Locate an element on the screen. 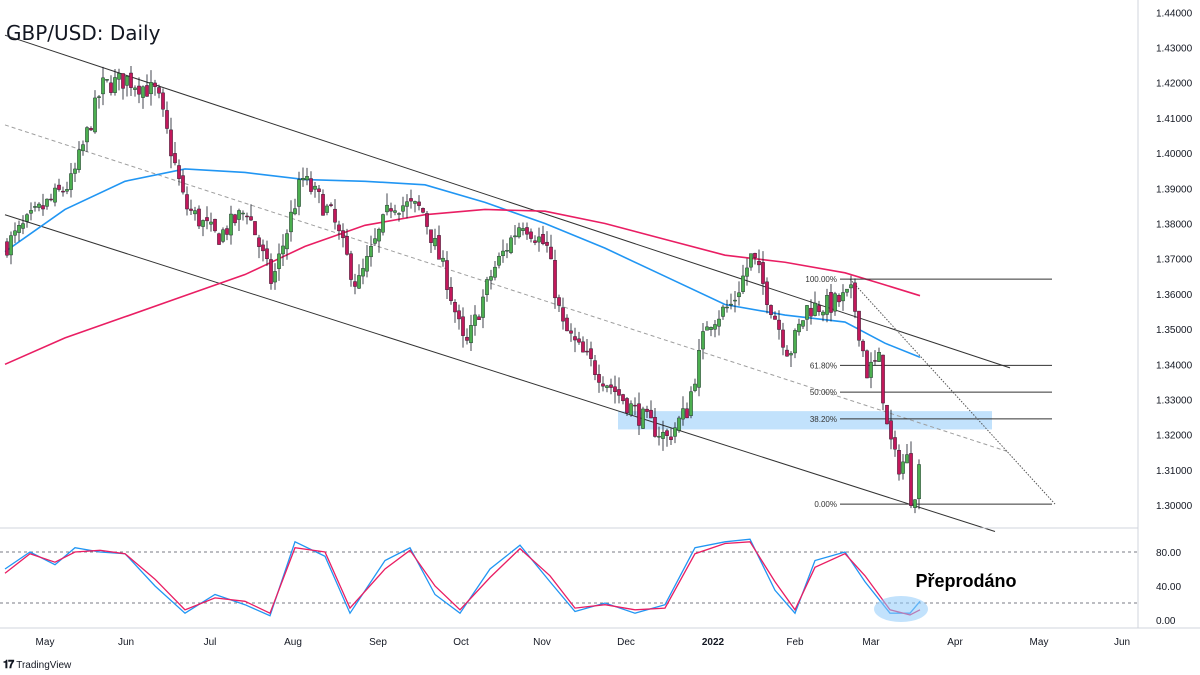 The image size is (1200, 675). price-tick-label: 1.42000 is located at coordinates (1174, 84).